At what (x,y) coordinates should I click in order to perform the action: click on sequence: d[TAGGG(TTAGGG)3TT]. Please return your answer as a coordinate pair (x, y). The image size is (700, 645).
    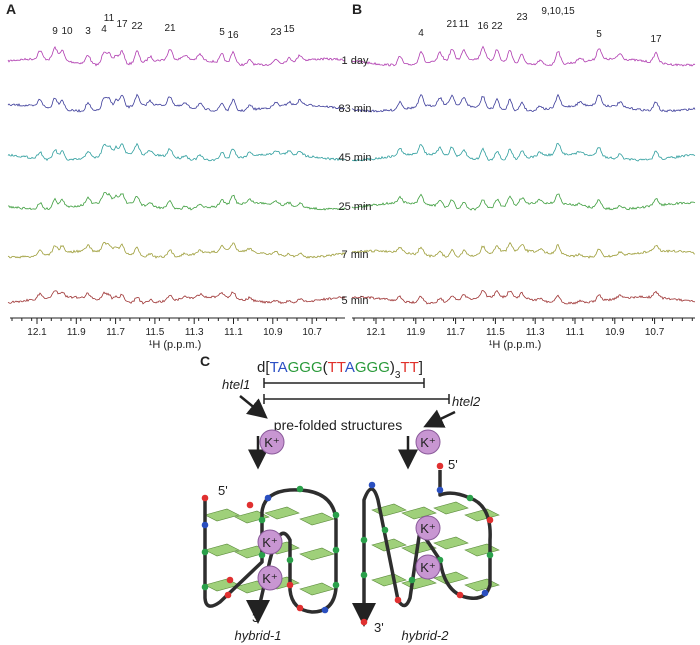
    Looking at the image, I should click on (340, 370).